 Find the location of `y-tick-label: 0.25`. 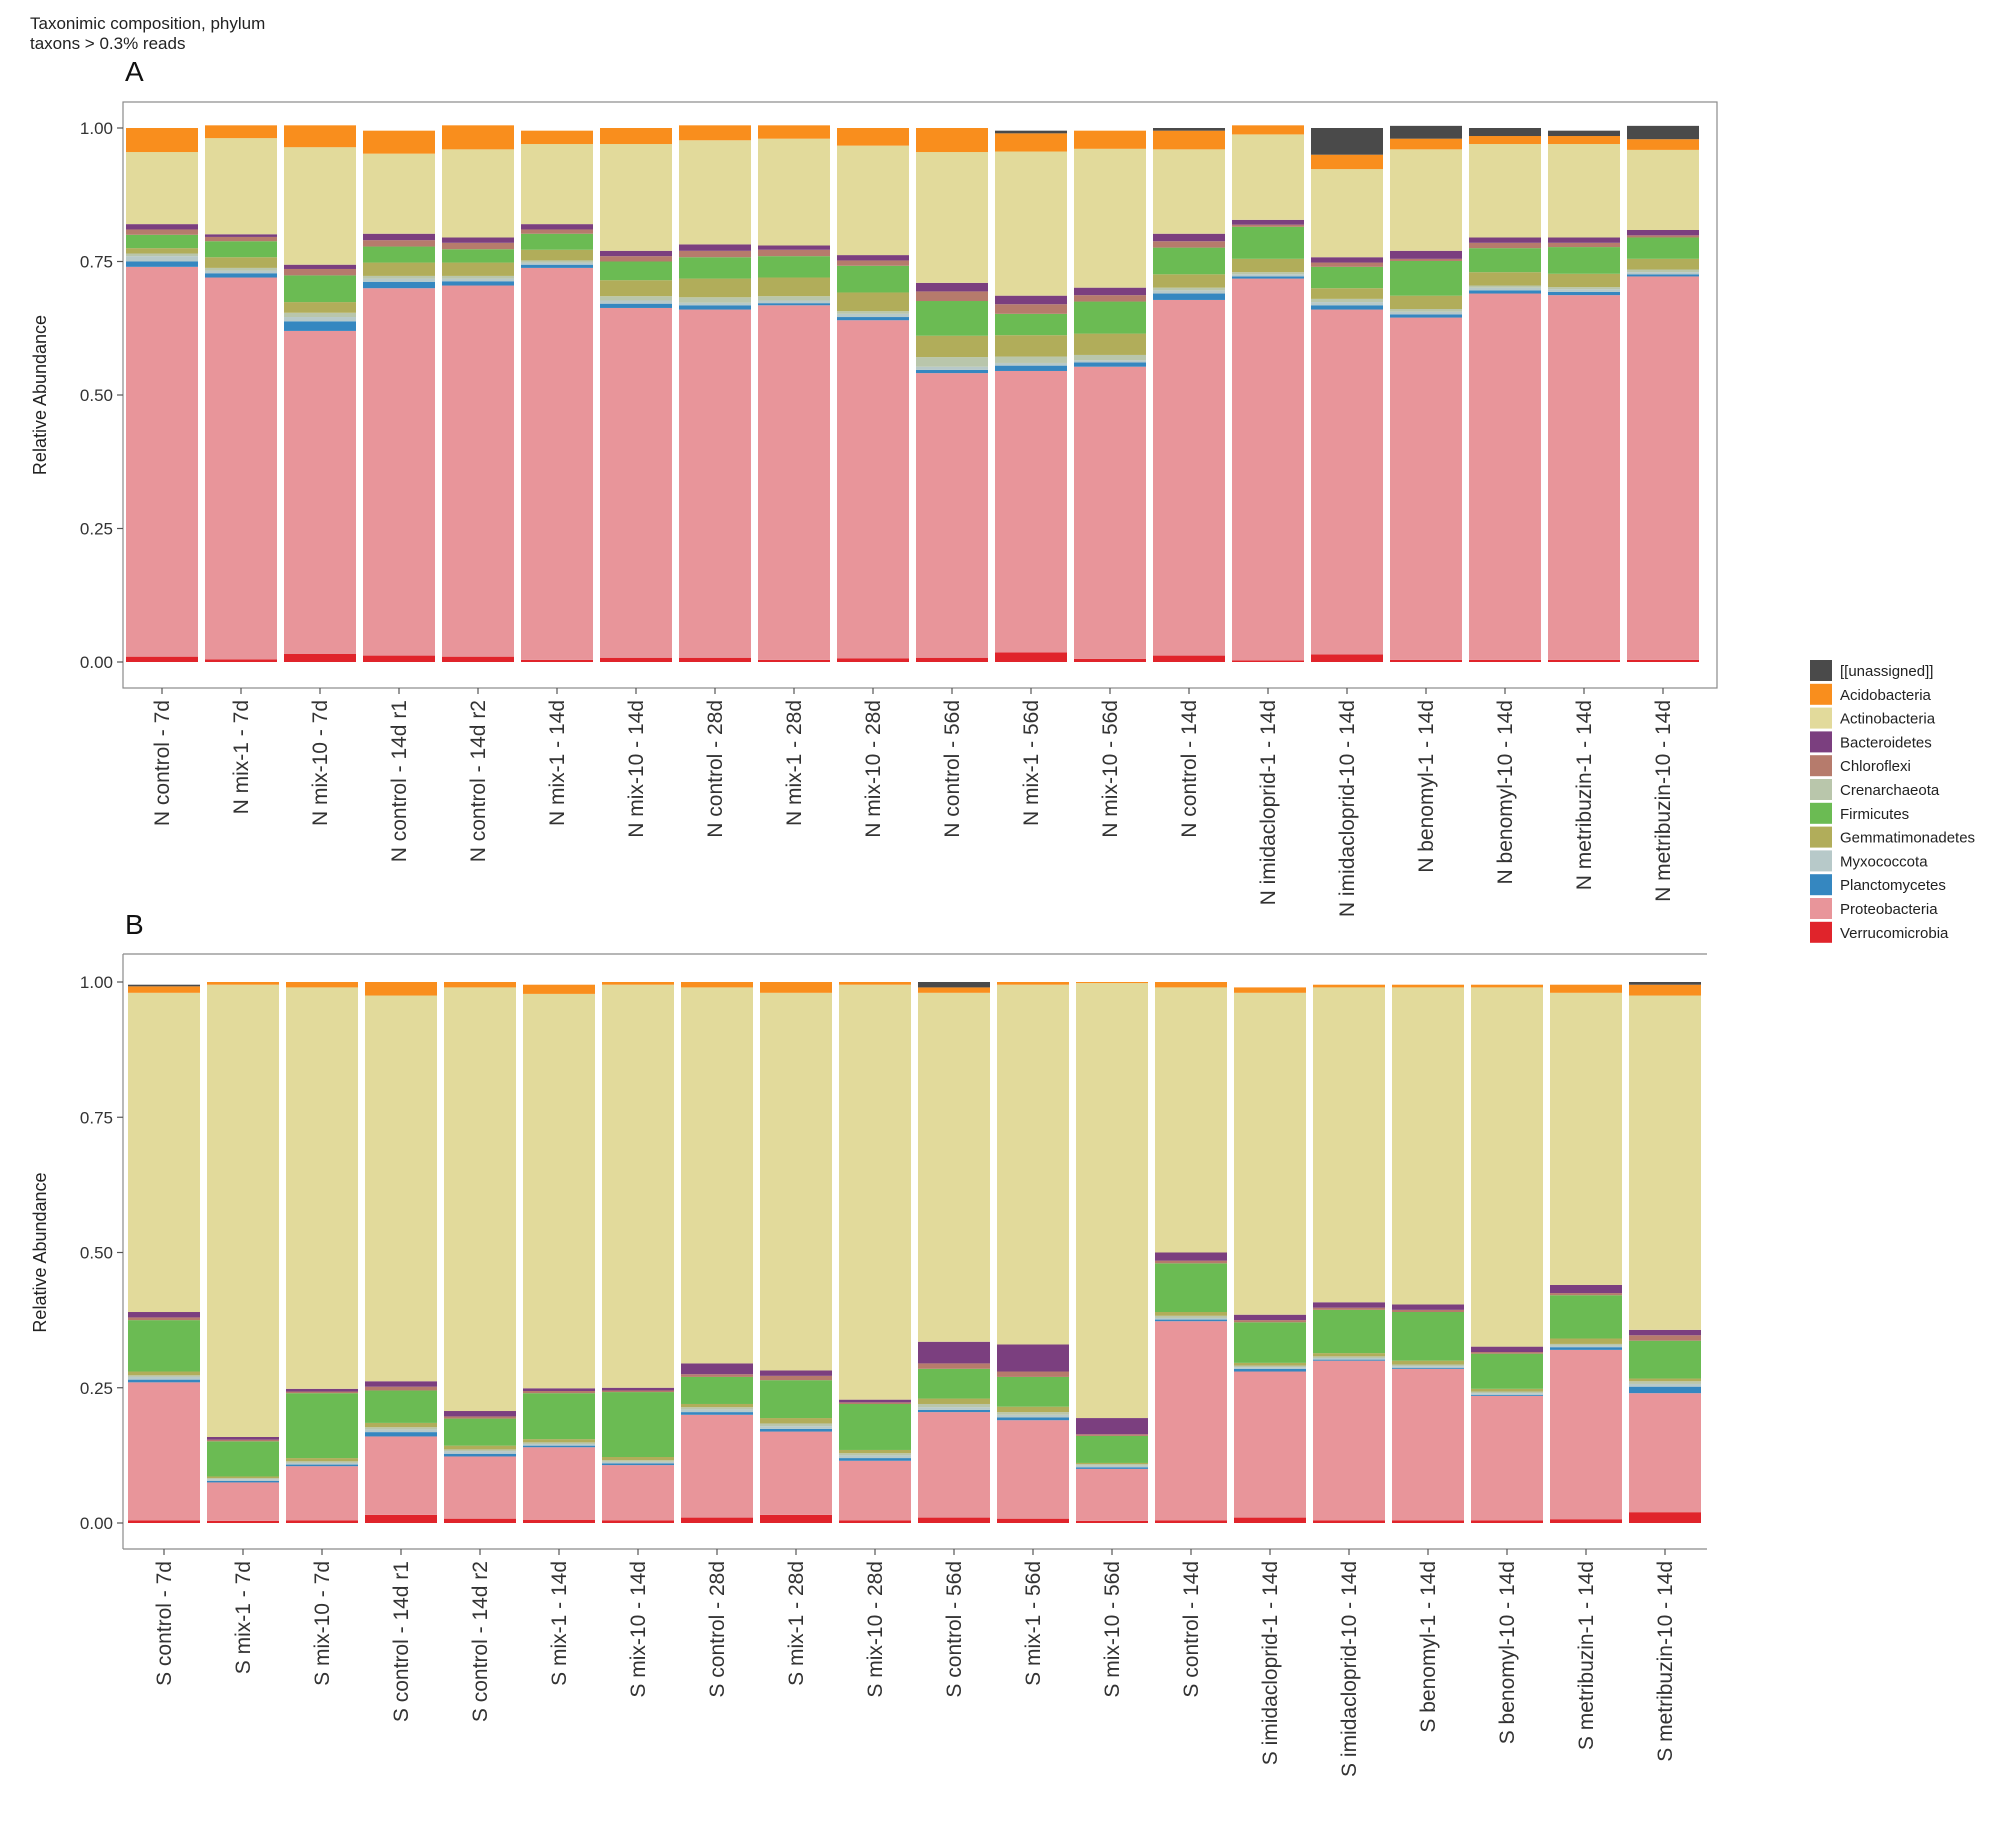

y-tick-label: 0.25 is located at coordinates (96, 1388).